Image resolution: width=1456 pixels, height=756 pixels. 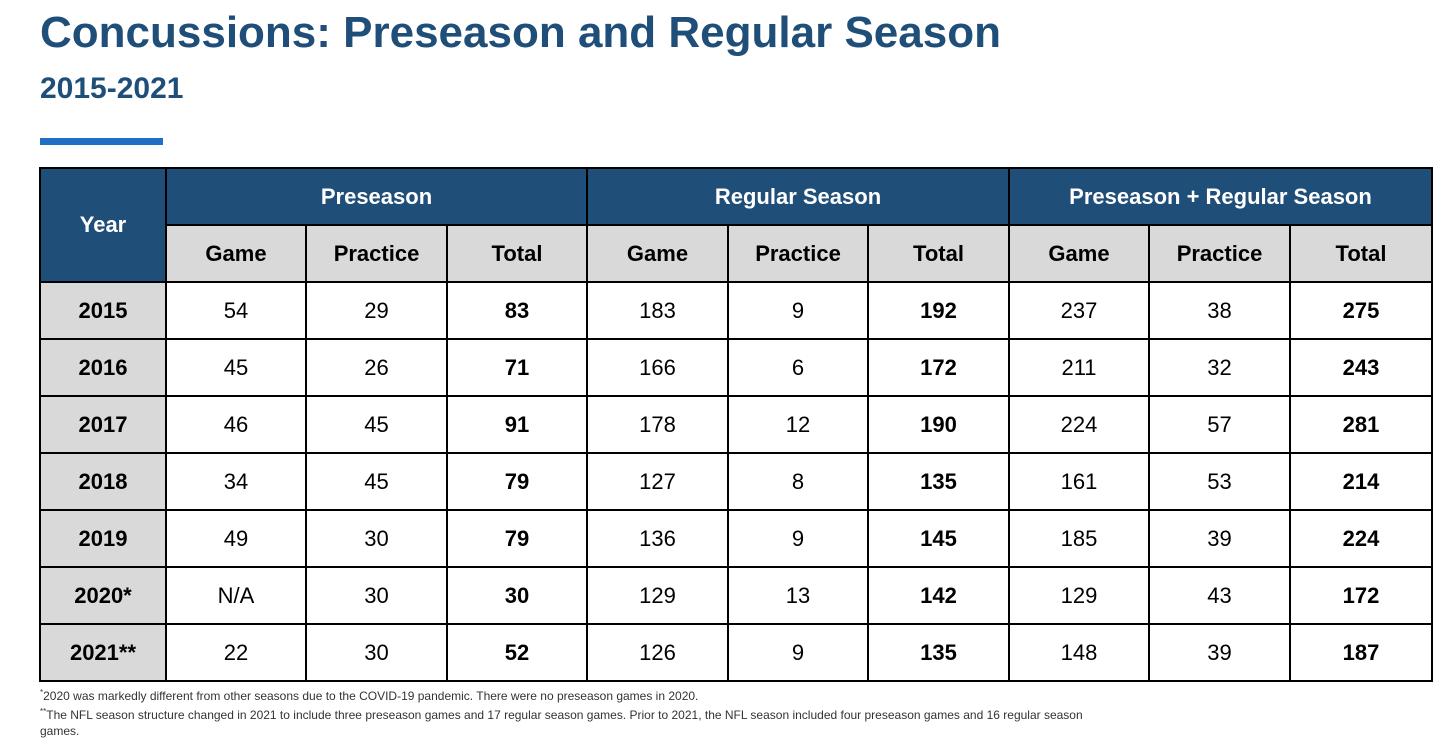 What do you see at coordinates (938, 310) in the screenshot?
I see `cell-regular-season-total: 192` at bounding box center [938, 310].